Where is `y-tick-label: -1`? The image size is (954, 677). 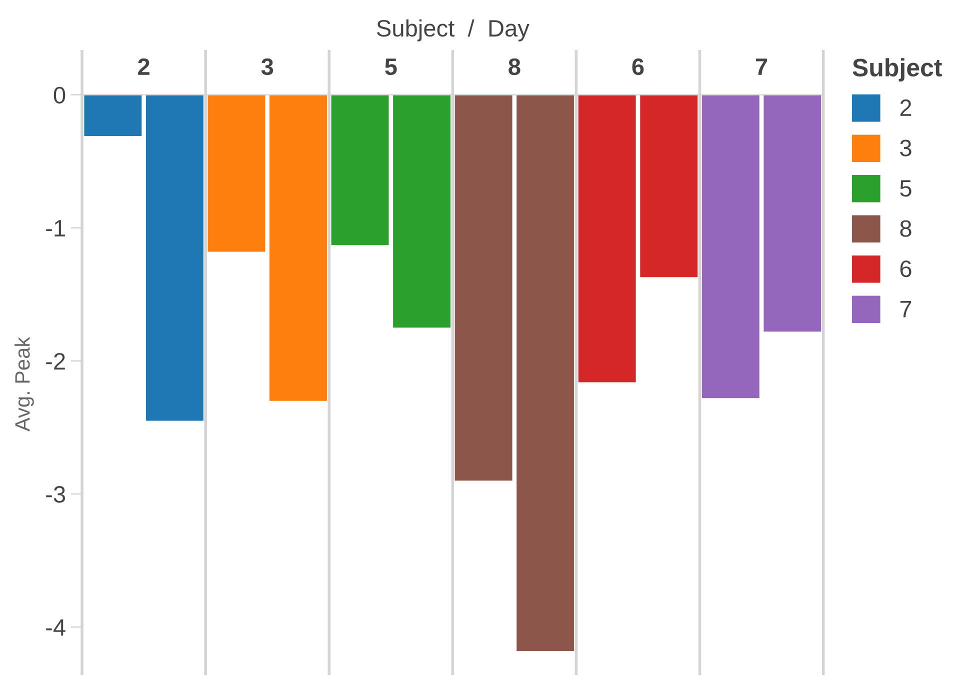 y-tick-label: -1 is located at coordinates (55, 228).